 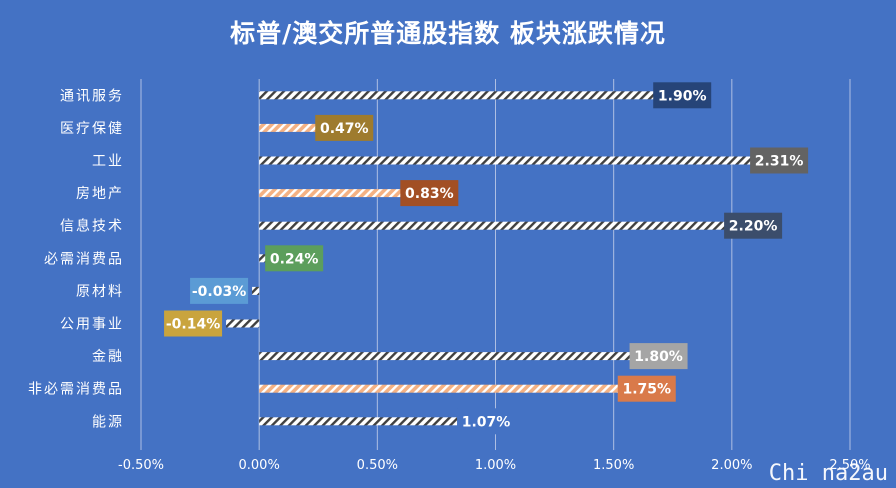 I want to click on data-label: 1.90%, so click(x=682, y=96).